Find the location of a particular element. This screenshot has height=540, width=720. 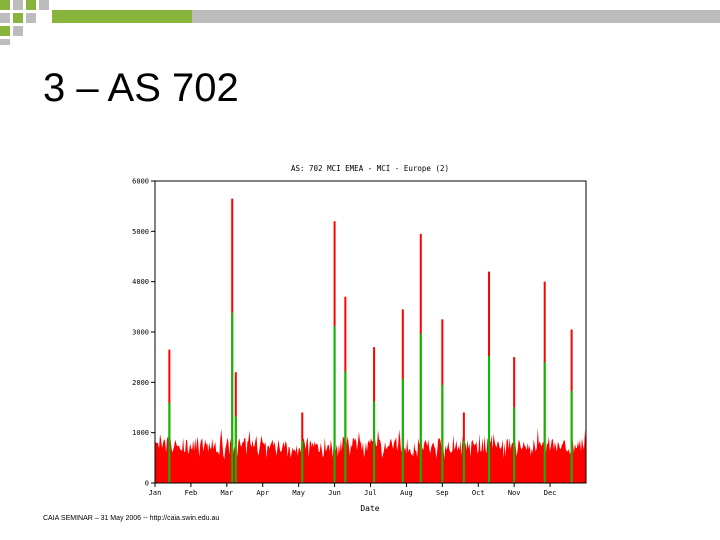

total-series is located at coordinates (370, 455).